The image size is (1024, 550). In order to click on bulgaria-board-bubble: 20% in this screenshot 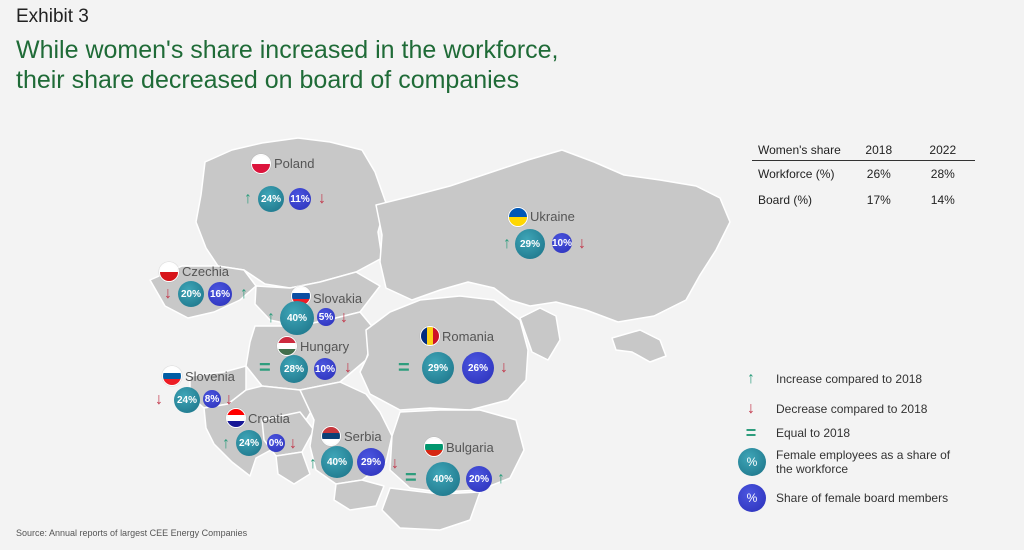, I will do `click(479, 479)`.